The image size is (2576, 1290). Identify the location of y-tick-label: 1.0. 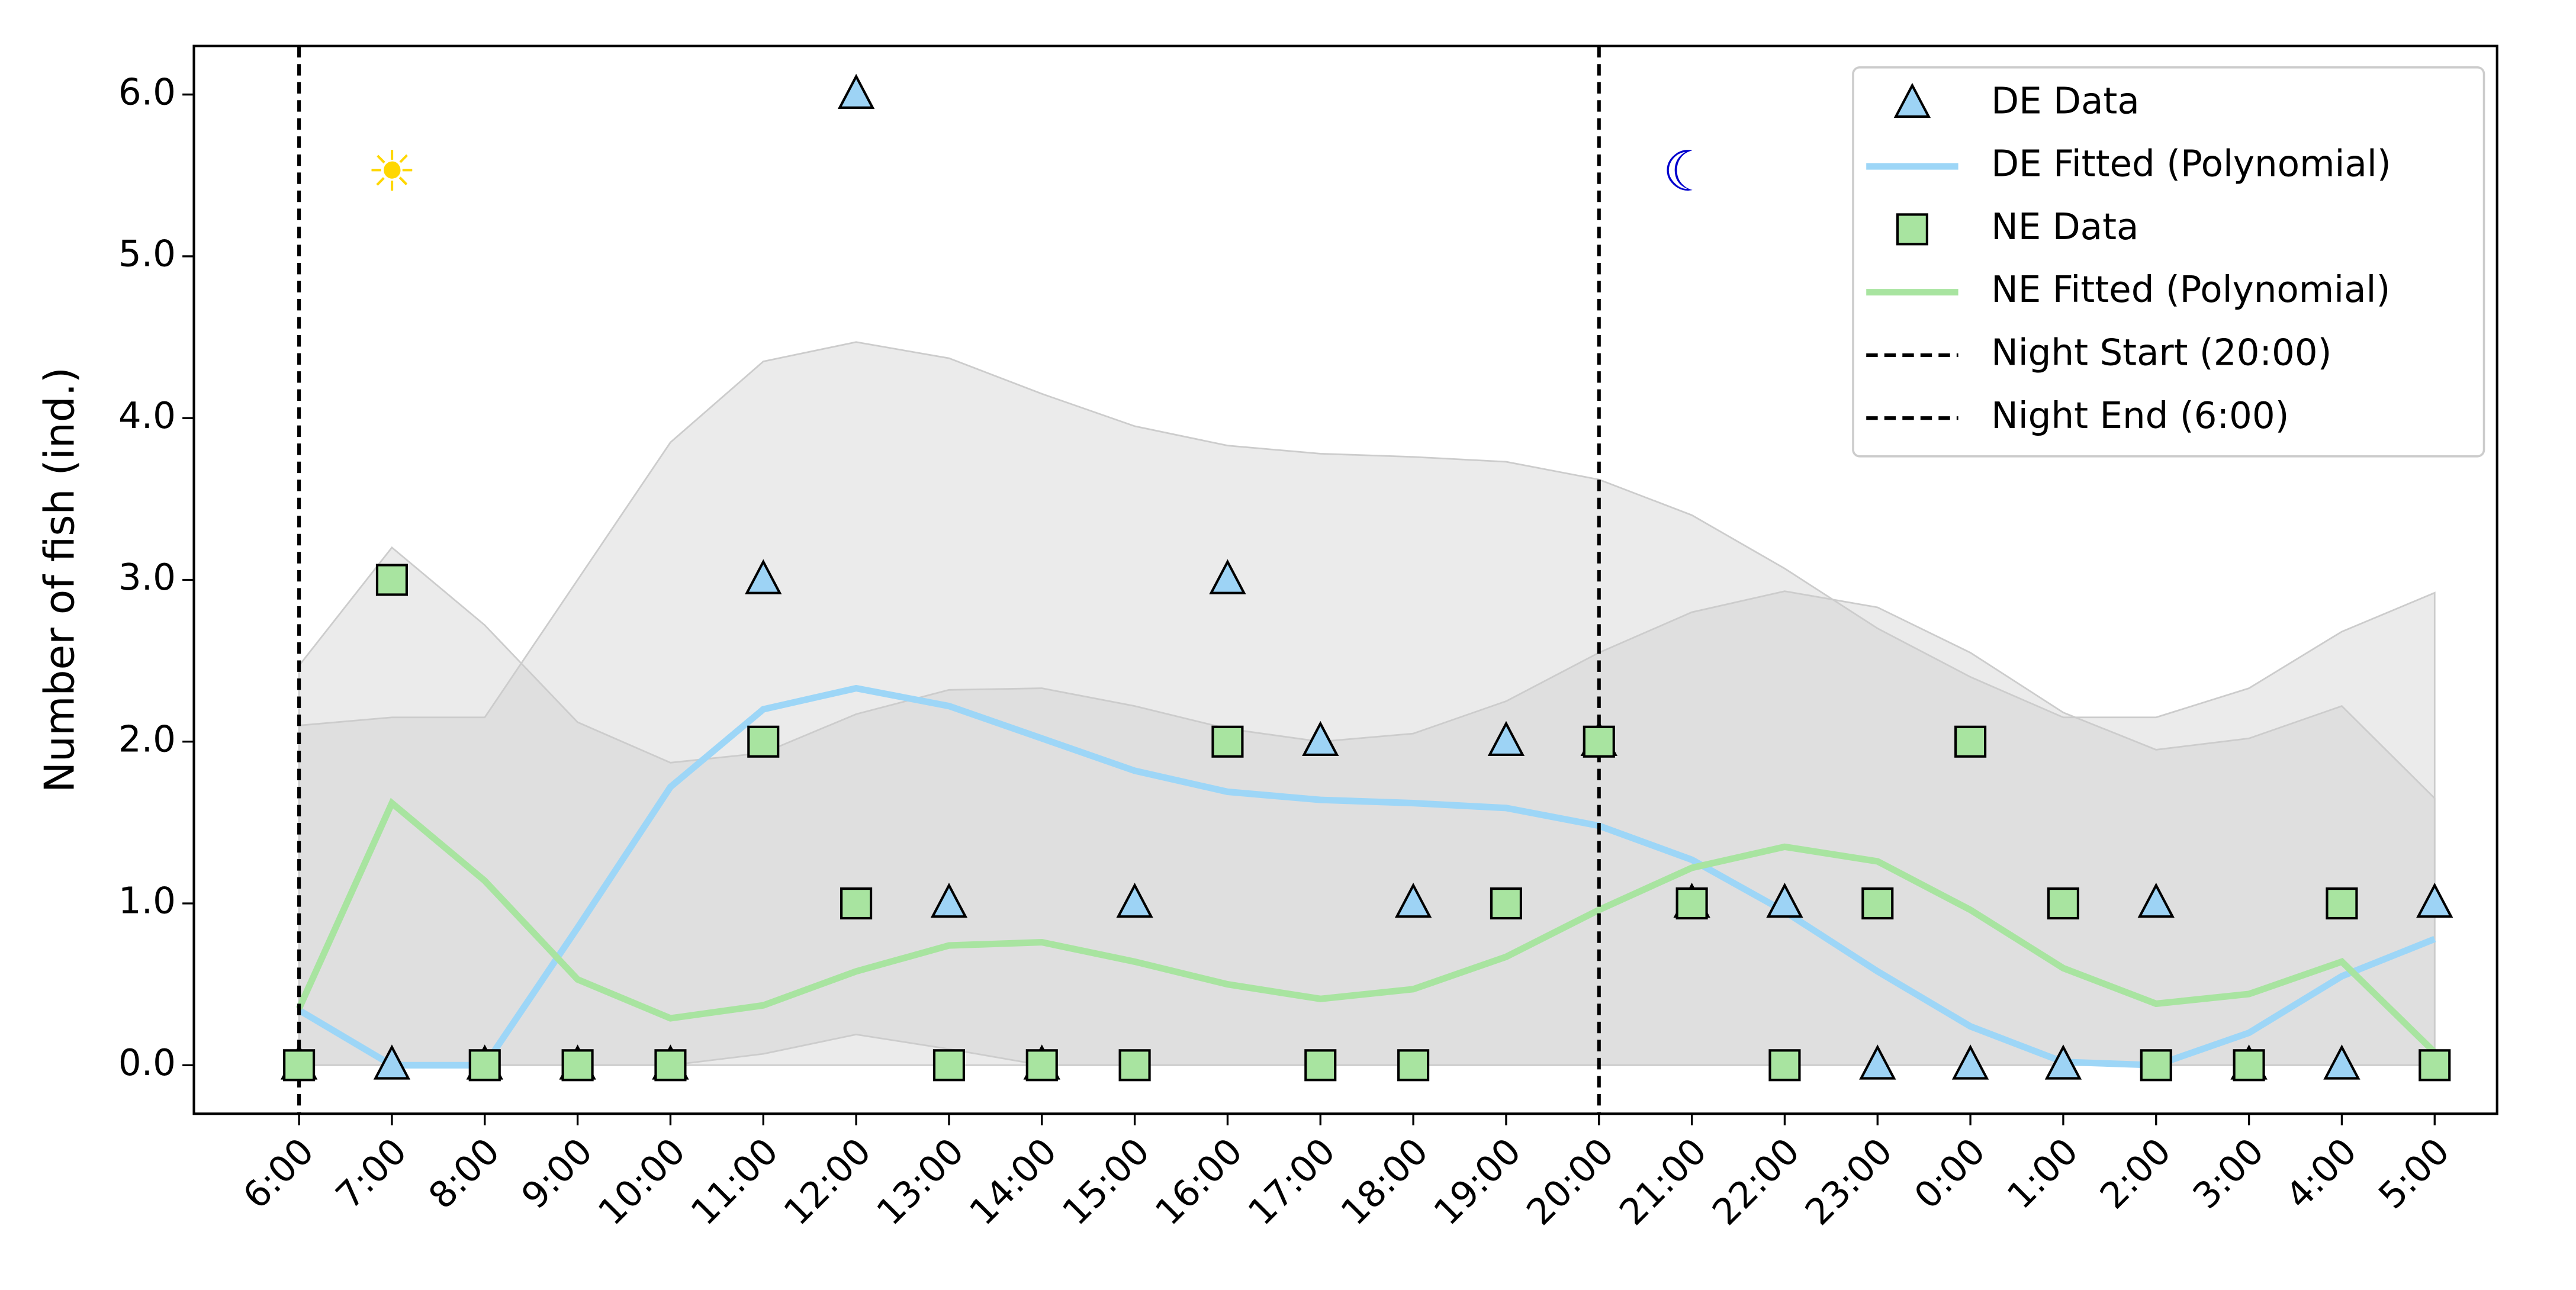
(147, 901).